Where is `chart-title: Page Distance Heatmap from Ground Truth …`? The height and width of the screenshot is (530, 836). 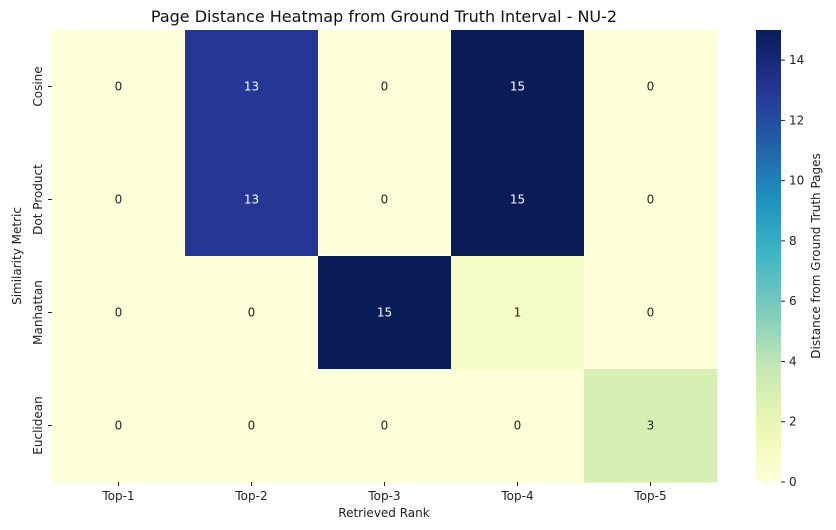 chart-title: Page Distance Heatmap from Ground Truth … is located at coordinates (384, 16).